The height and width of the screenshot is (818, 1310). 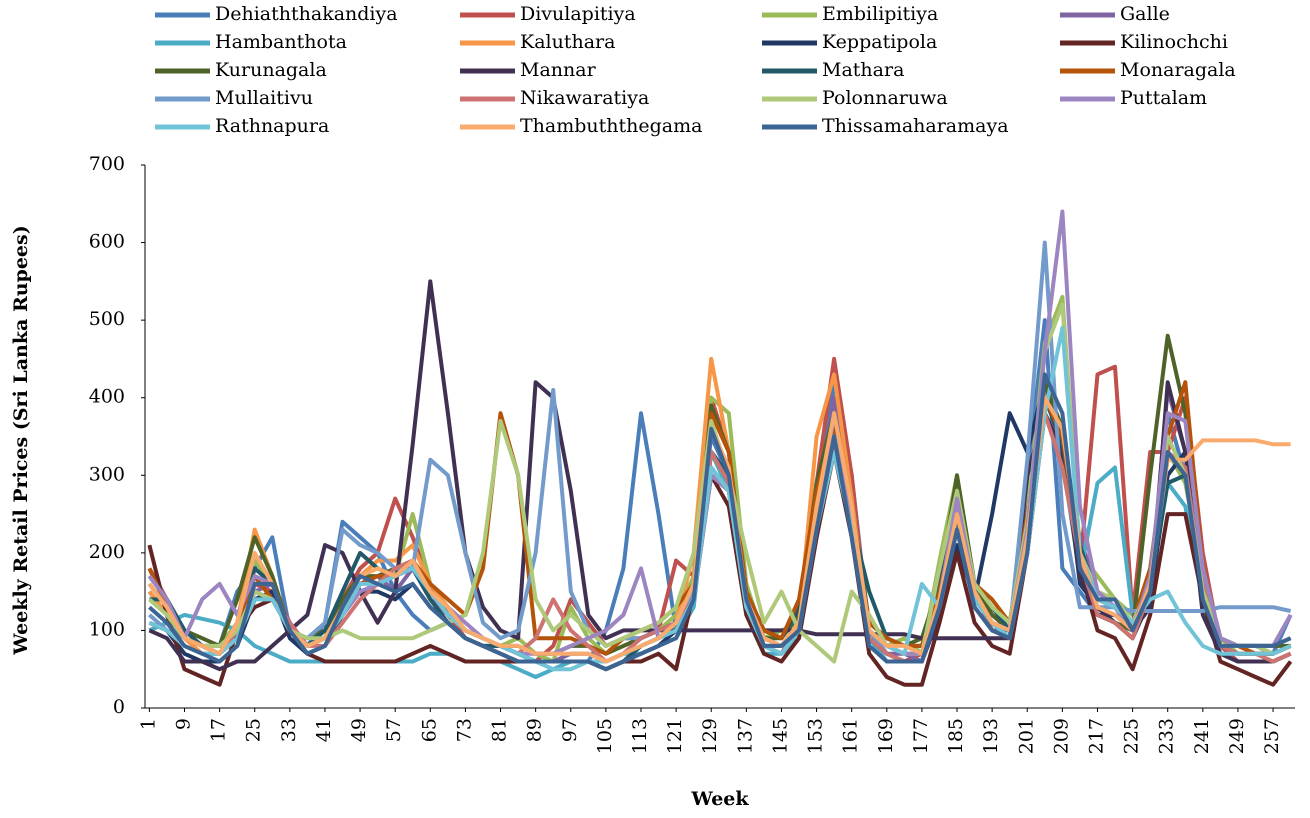 What do you see at coordinates (359, 730) in the screenshot?
I see `x-tick-label: 49` at bounding box center [359, 730].